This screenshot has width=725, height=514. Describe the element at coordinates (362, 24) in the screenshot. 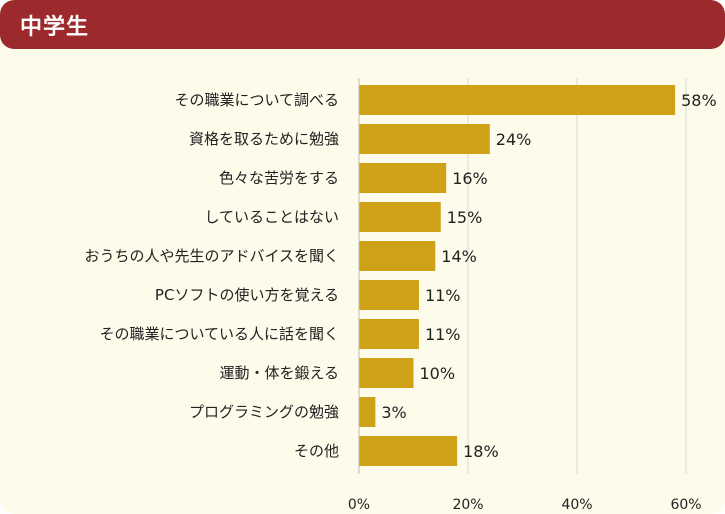

I see `chart-header: 中学生` at that location.